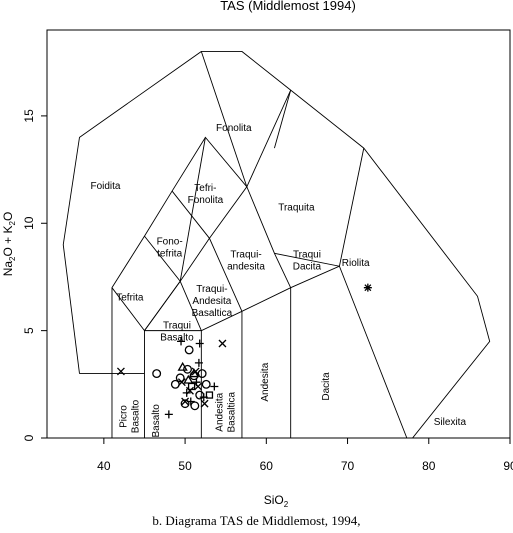 This screenshot has width=513, height=533. What do you see at coordinates (508, 466) in the screenshot?
I see `x-tick-label: 90` at bounding box center [508, 466].